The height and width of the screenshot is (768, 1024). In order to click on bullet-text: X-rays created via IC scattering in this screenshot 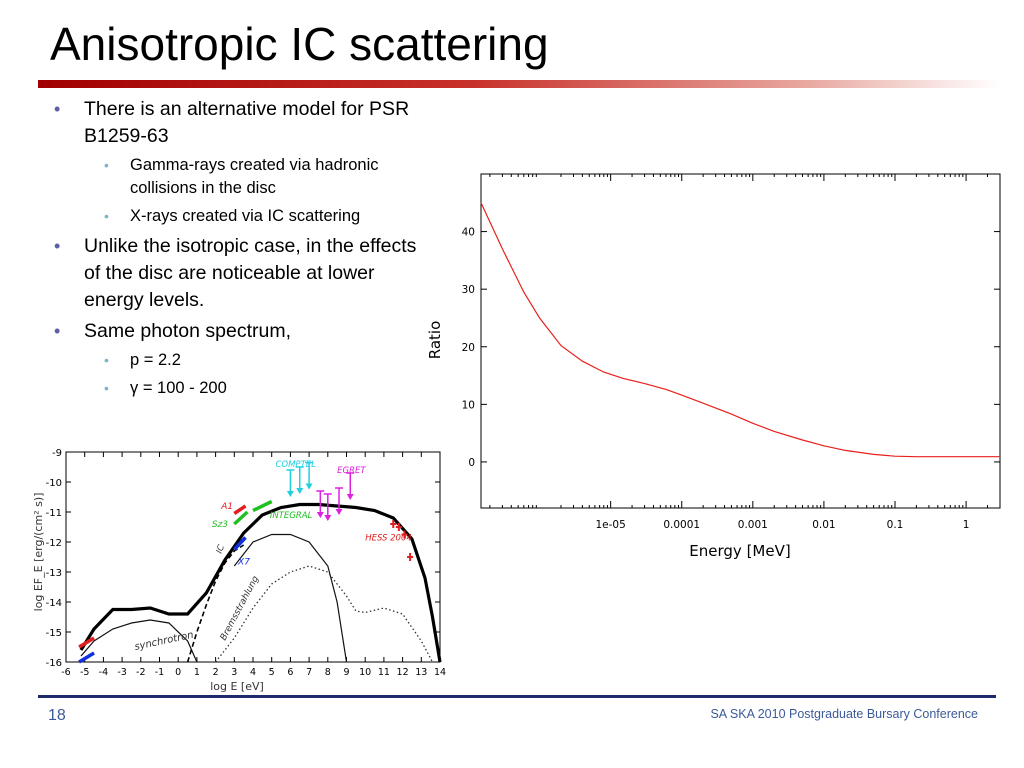, I will do `click(245, 216)`.